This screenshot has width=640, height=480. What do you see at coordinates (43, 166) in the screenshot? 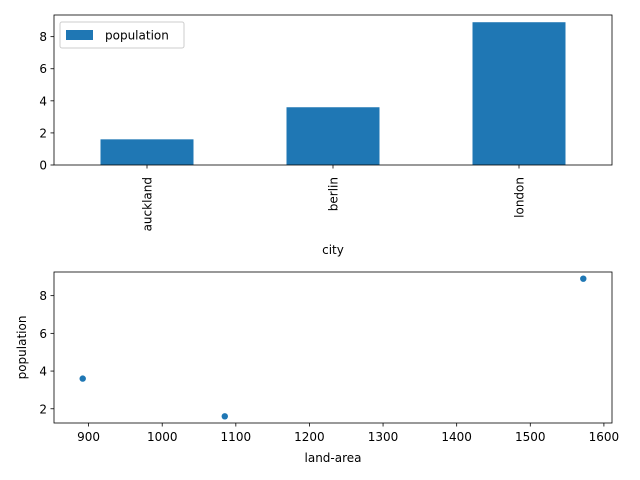
I see `bar-y-tick-label: 0` at bounding box center [43, 166].